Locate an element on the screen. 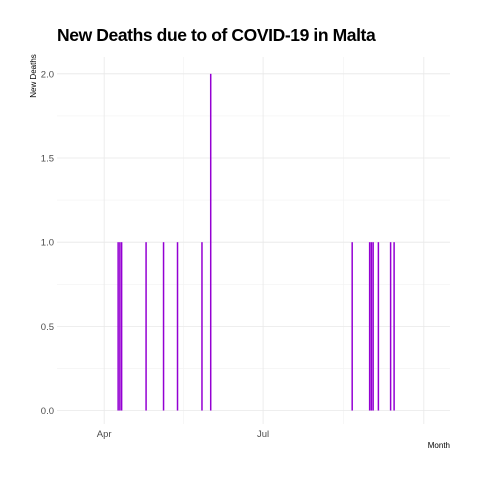  x-axis-title: Month is located at coordinates (439, 445).